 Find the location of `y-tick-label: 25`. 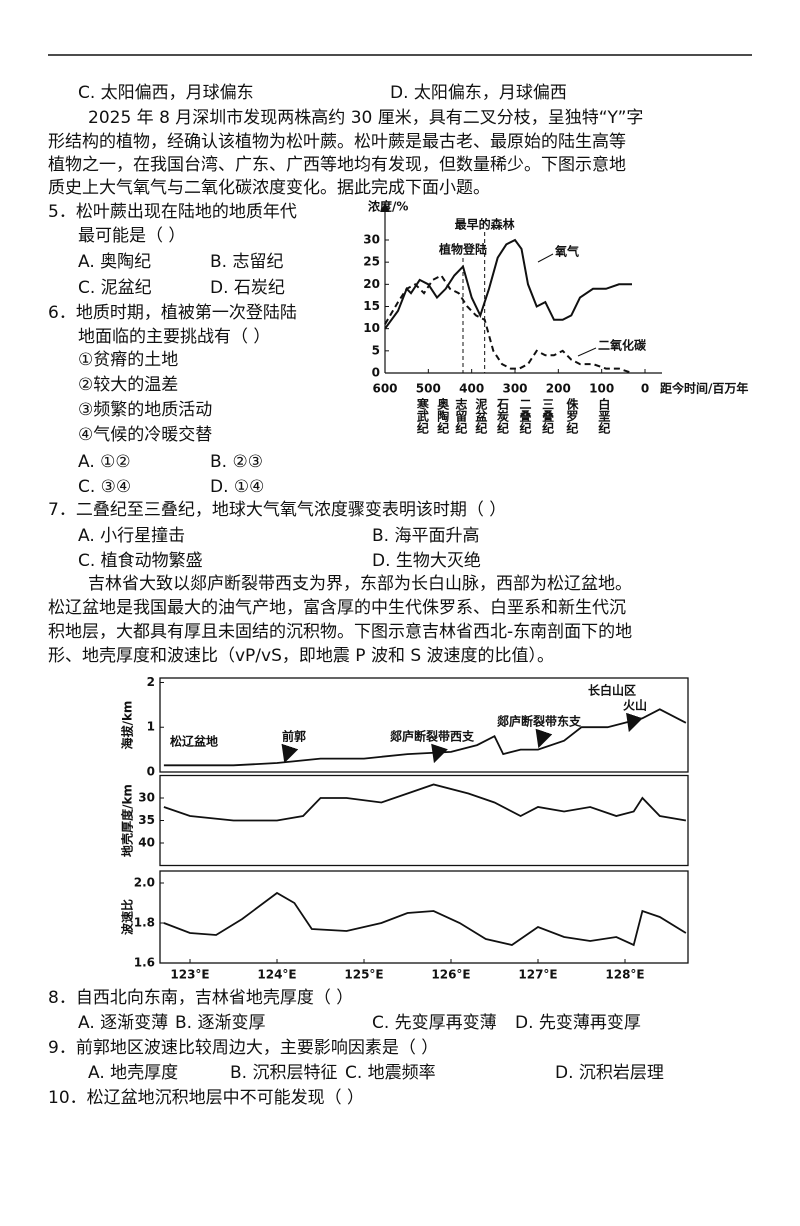

y-tick-label: 25 is located at coordinates (371, 262).